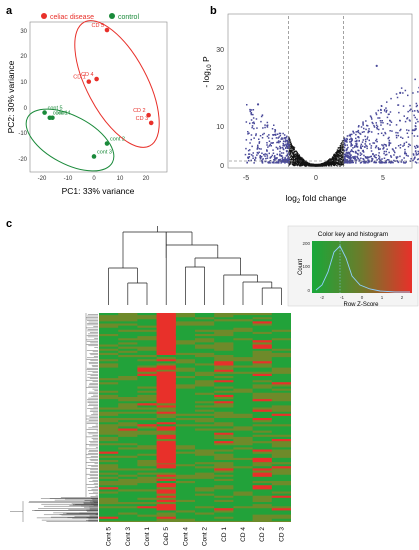  What do you see at coordinates (308, 290) in the screenshot?
I see `color-key-ytick: 0` at bounding box center [308, 290].